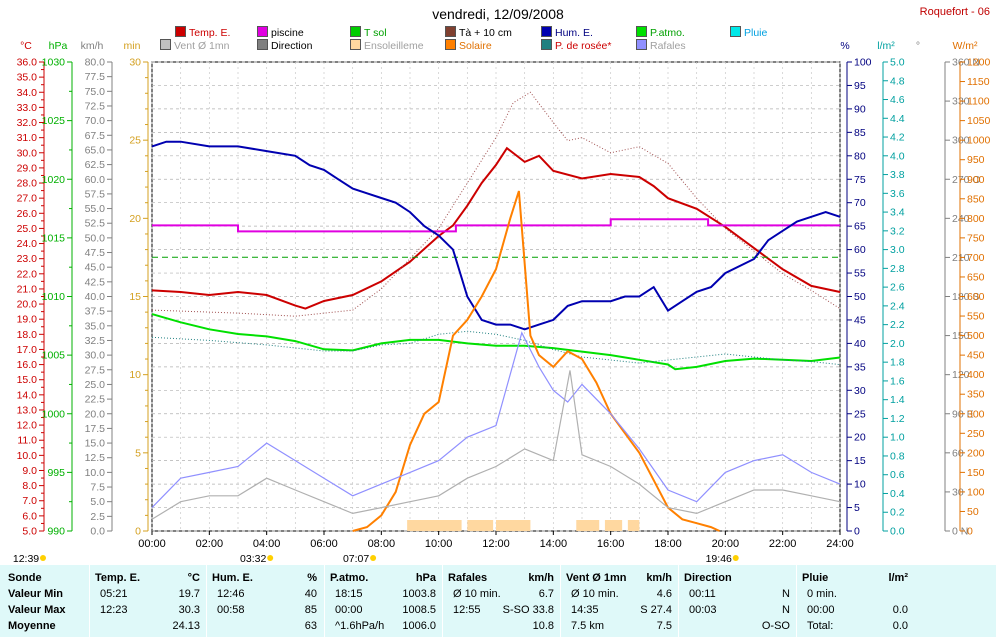 Image resolution: width=996 pixels, height=637 pixels. What do you see at coordinates (95, 297) in the screenshot?
I see `axis-kmh-label: 40.0` at bounding box center [95, 297].